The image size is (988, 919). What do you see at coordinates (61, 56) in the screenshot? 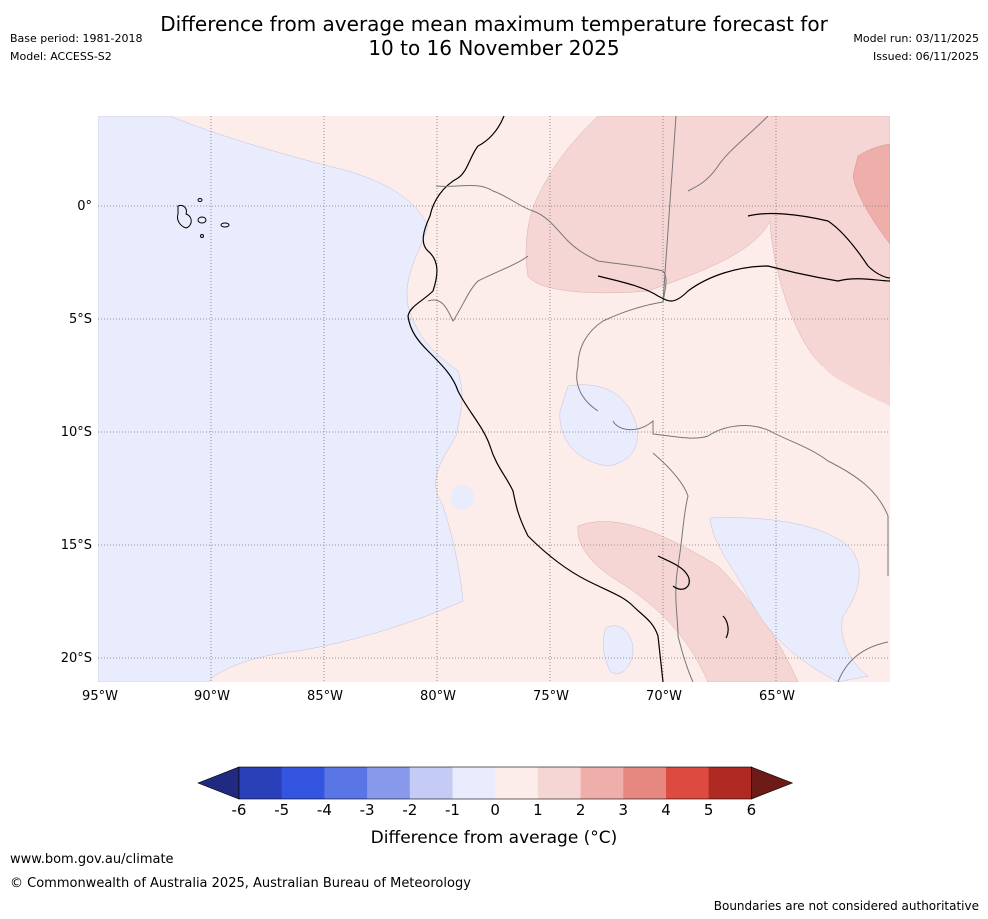
I see `model-name: Model: ACCESS-S2` at bounding box center [61, 56].